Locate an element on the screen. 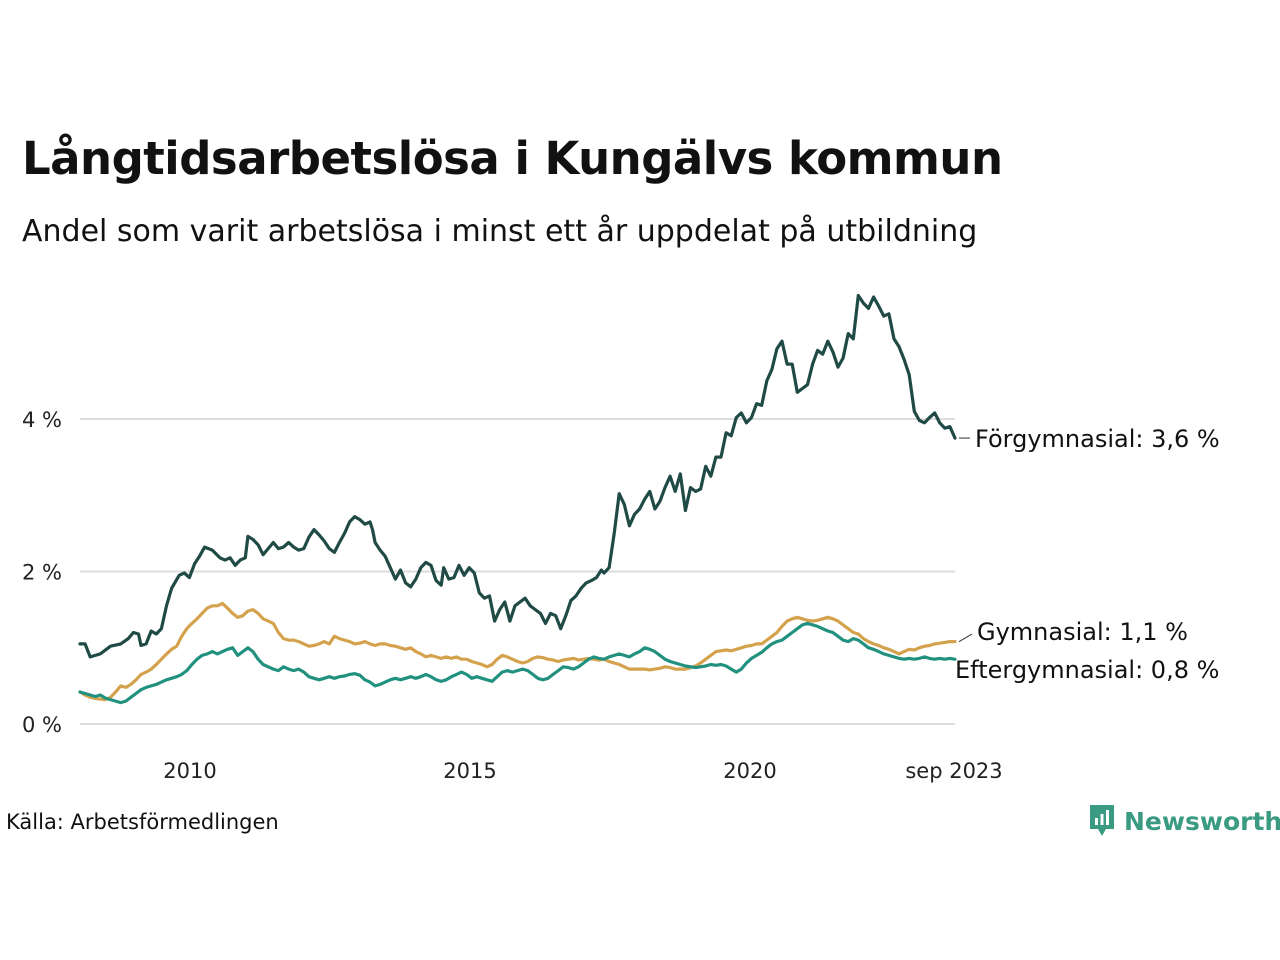 The height and width of the screenshot is (960, 1280). end-label-forgymnasial: Förgymnasial: 3,6 % is located at coordinates (1097, 439).